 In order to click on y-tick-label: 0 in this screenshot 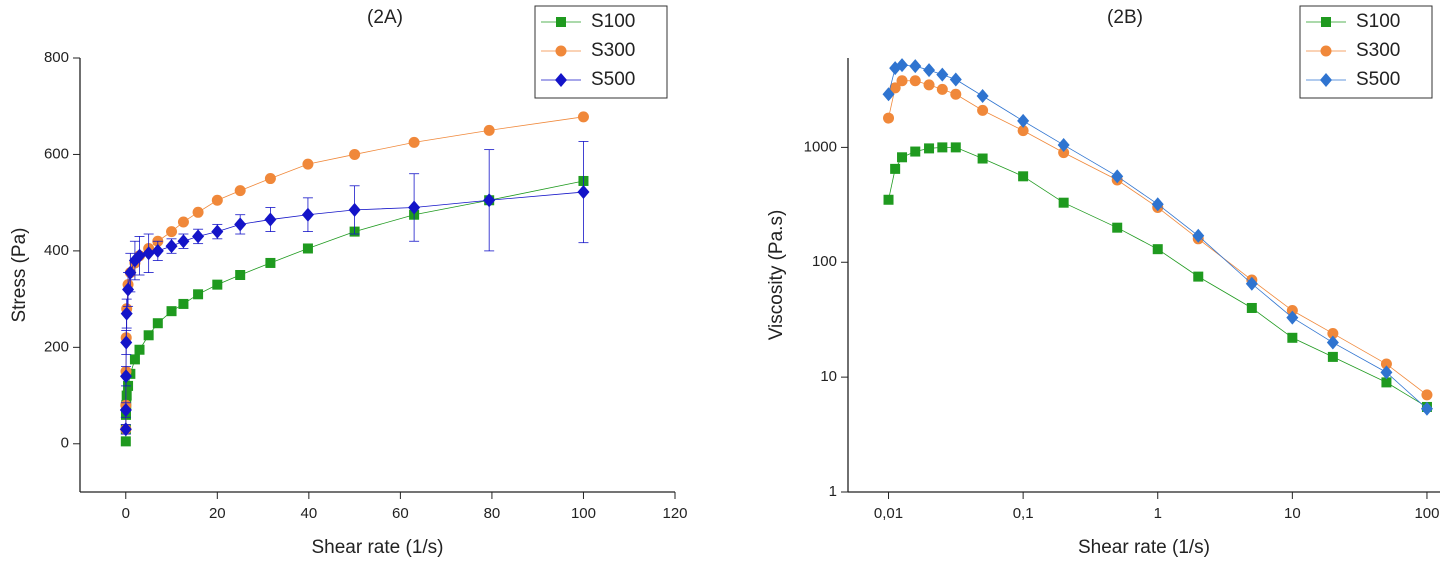, I will do `click(65, 443)`.